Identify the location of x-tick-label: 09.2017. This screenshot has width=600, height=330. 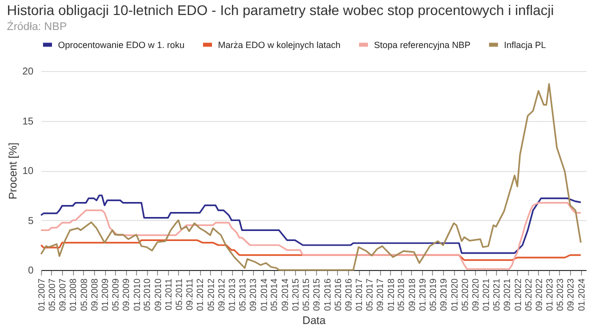
(380, 295).